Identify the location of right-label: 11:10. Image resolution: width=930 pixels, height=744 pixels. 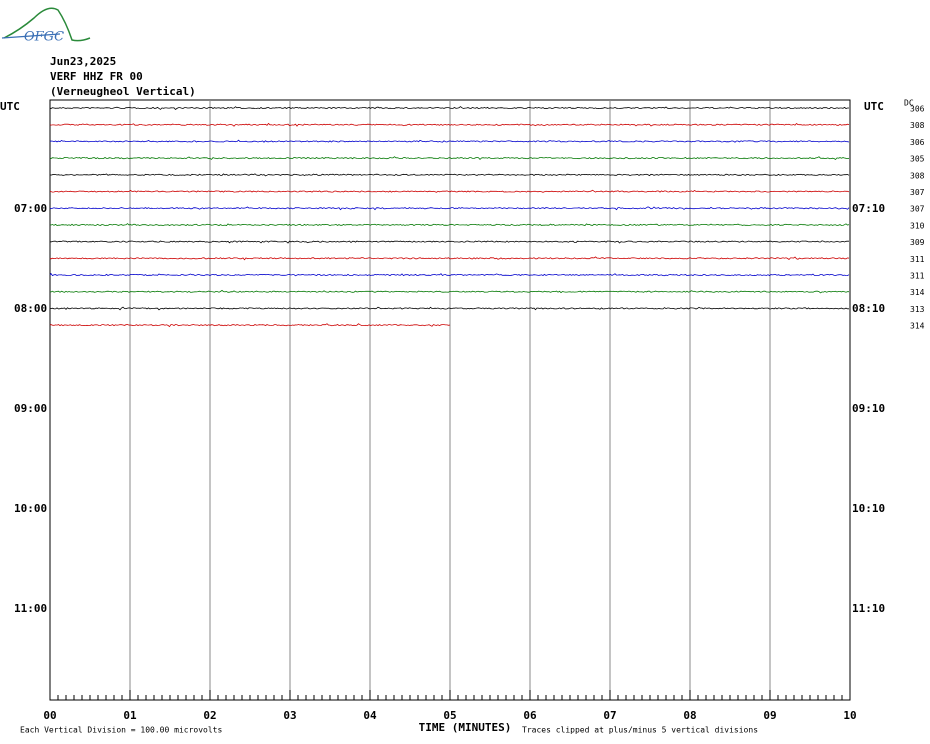
(868, 608).